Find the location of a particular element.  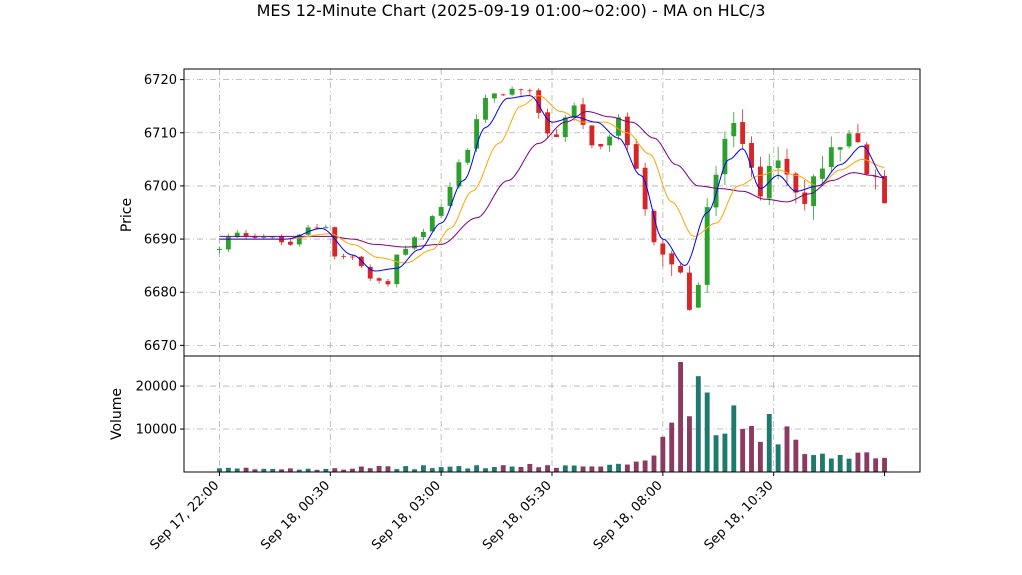

volume-bars is located at coordinates (552, 417).